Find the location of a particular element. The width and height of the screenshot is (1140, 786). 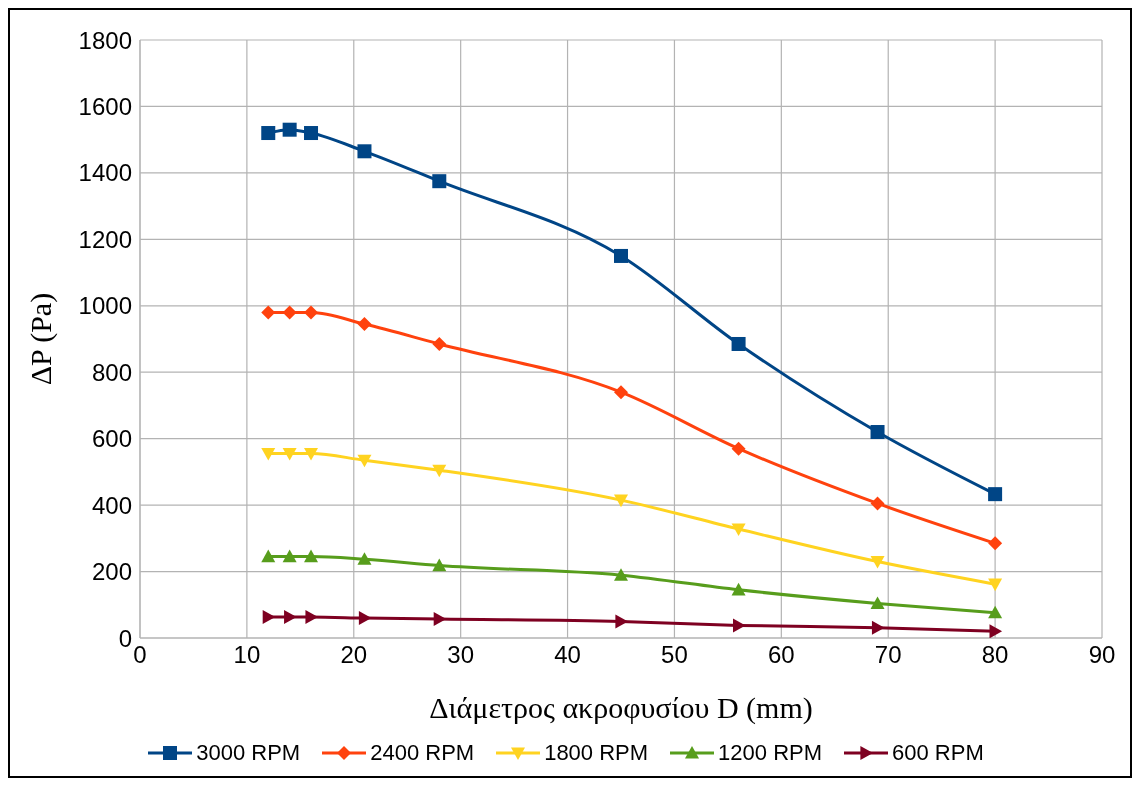

y-tick-label: 400 is located at coordinates (111, 505).